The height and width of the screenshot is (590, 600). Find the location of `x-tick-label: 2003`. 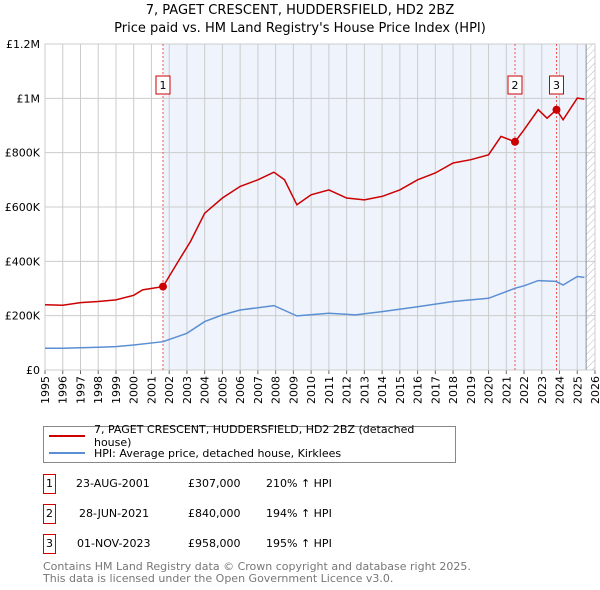

x-tick-label: 2003 is located at coordinates (187, 390).